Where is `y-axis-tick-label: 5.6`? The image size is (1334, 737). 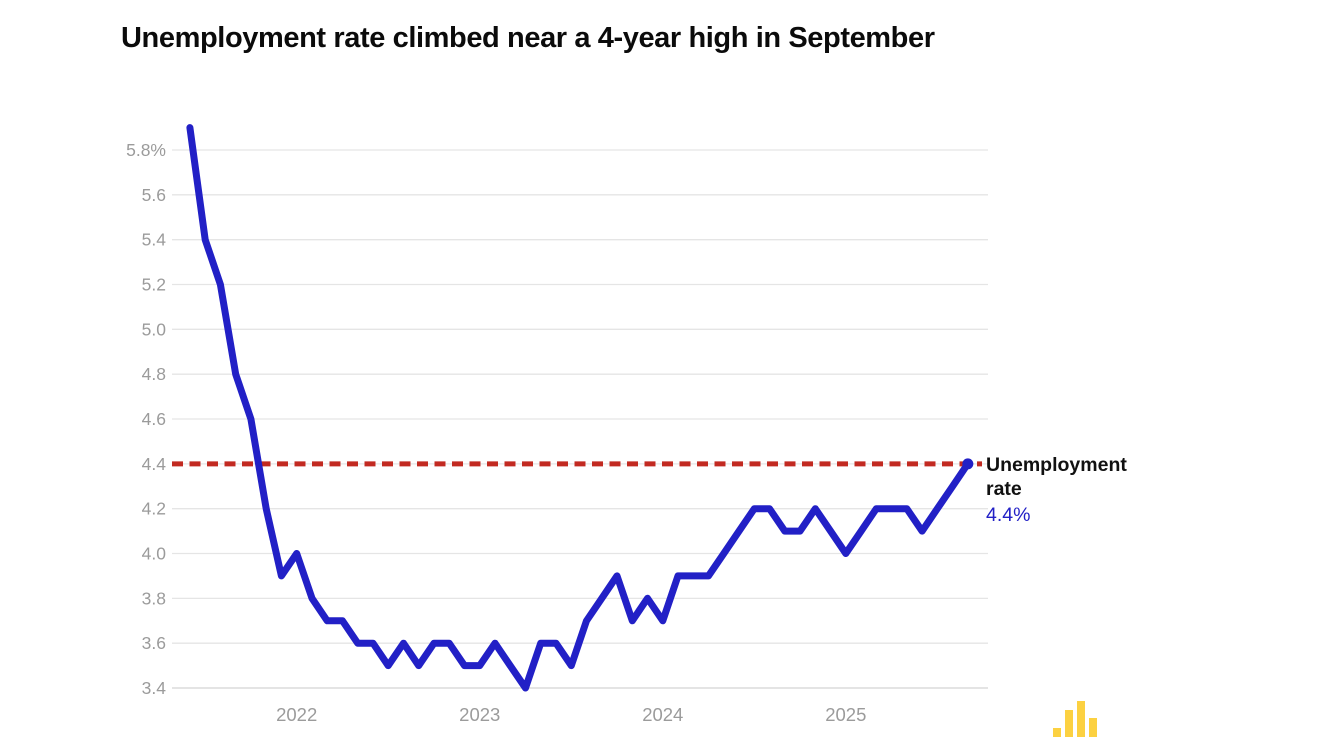 y-axis-tick-label: 5.6 is located at coordinates (154, 195).